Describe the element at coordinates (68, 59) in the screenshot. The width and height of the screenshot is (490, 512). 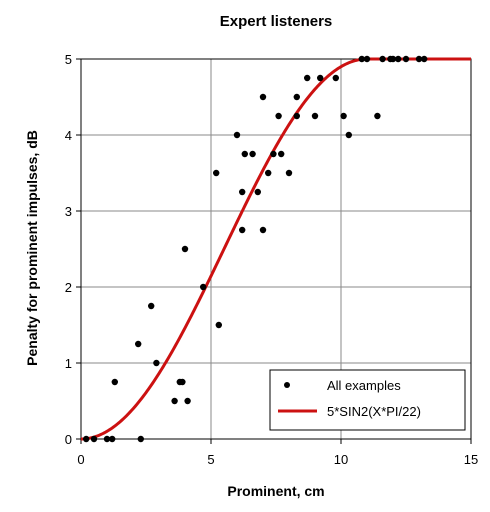
I see `y-tick-label: 5` at that location.